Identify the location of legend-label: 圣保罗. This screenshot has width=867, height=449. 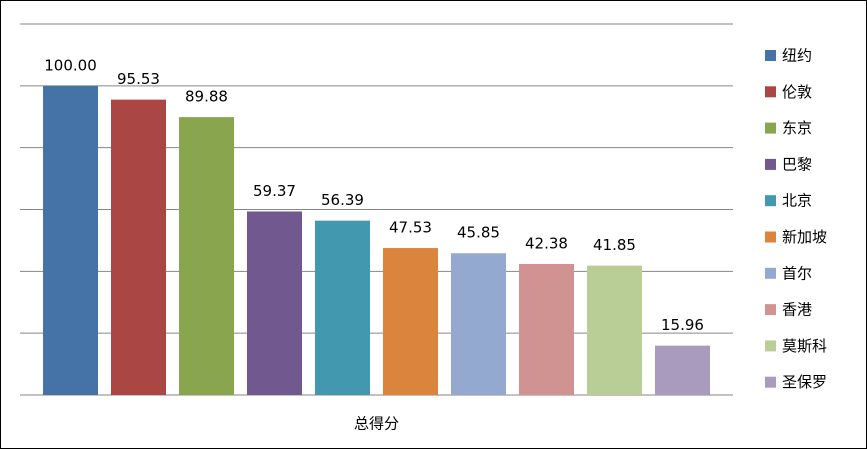
(804, 382).